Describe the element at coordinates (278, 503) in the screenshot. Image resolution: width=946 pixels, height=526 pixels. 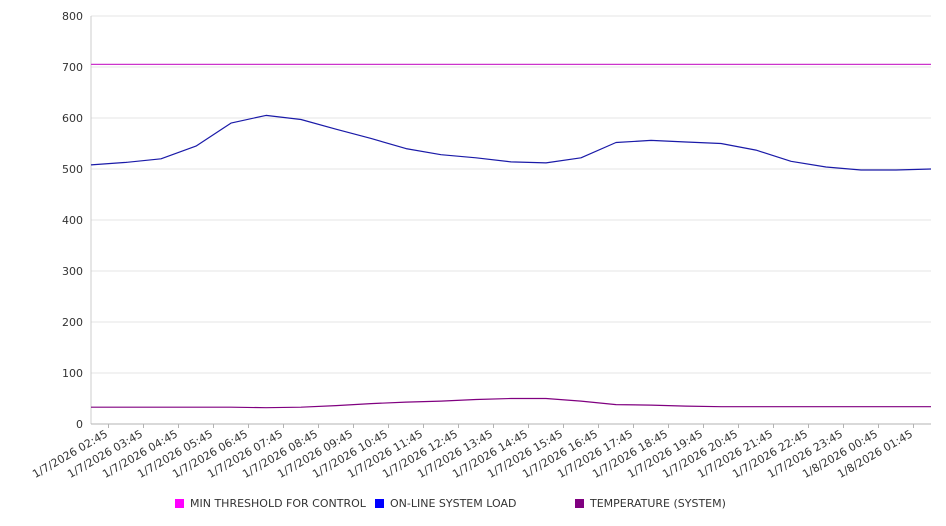
I see `legend-label-min-threshold: MIN THRESHOLD FOR CONTROL` at that location.